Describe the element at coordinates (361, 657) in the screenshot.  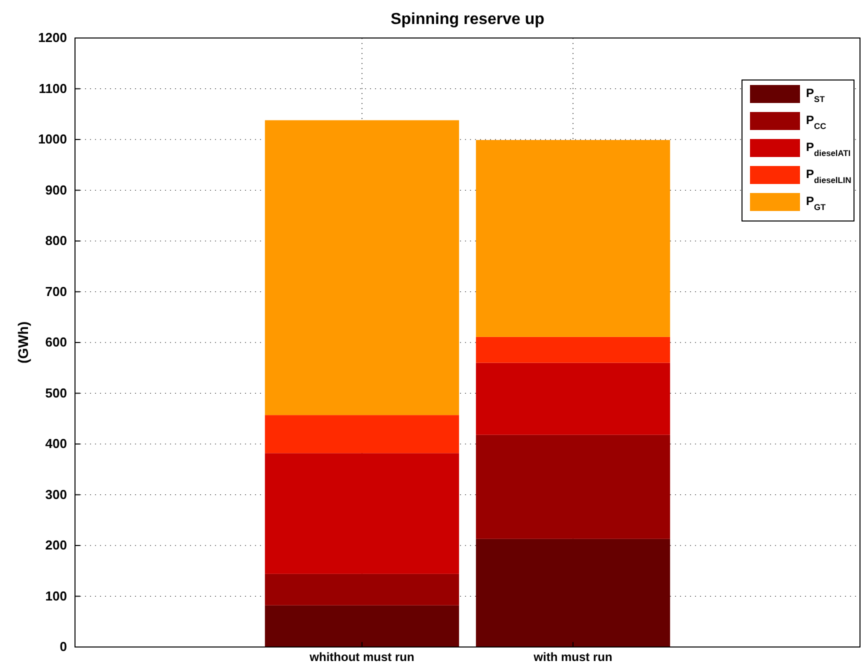
I see `x-tick-label: whithout must run` at that location.